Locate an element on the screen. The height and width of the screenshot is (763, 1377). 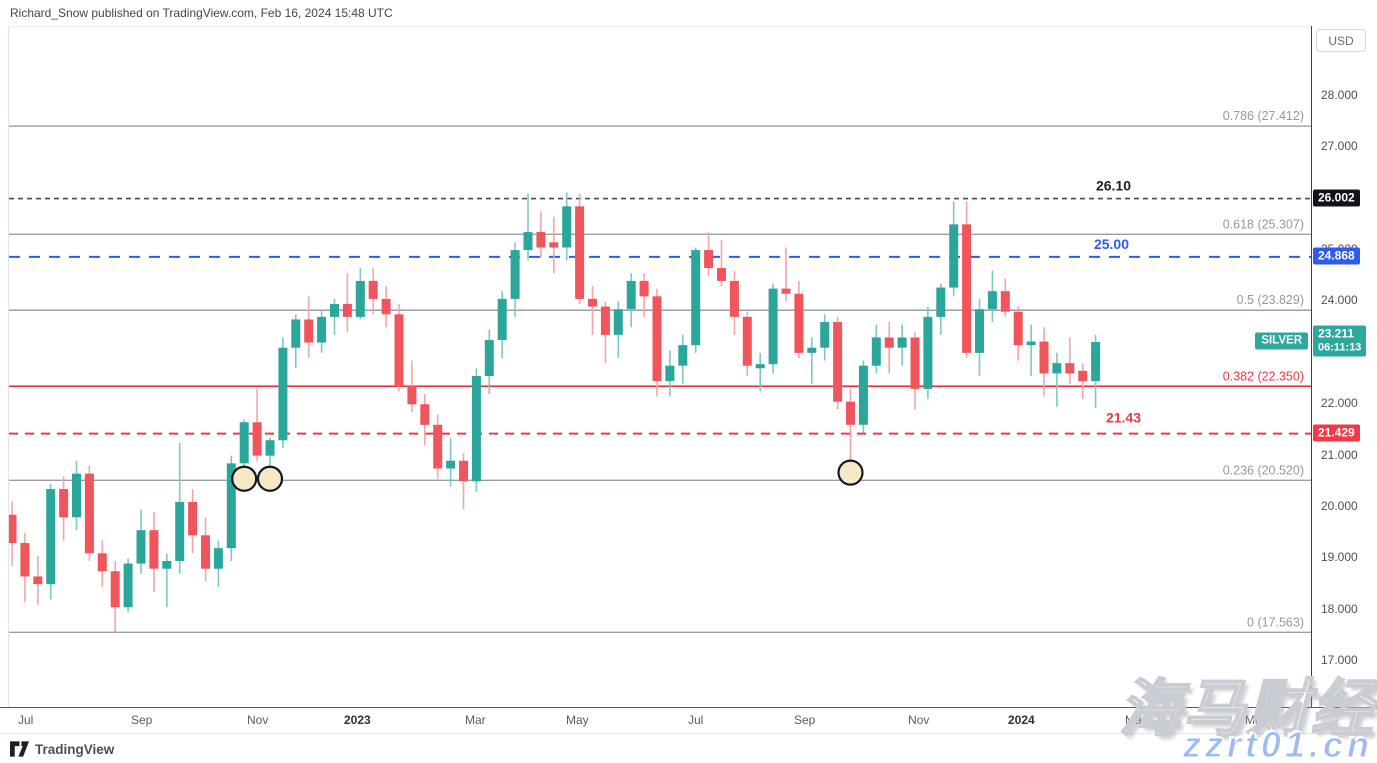
time-axis-year-label: 2024 is located at coordinates (1021, 720).